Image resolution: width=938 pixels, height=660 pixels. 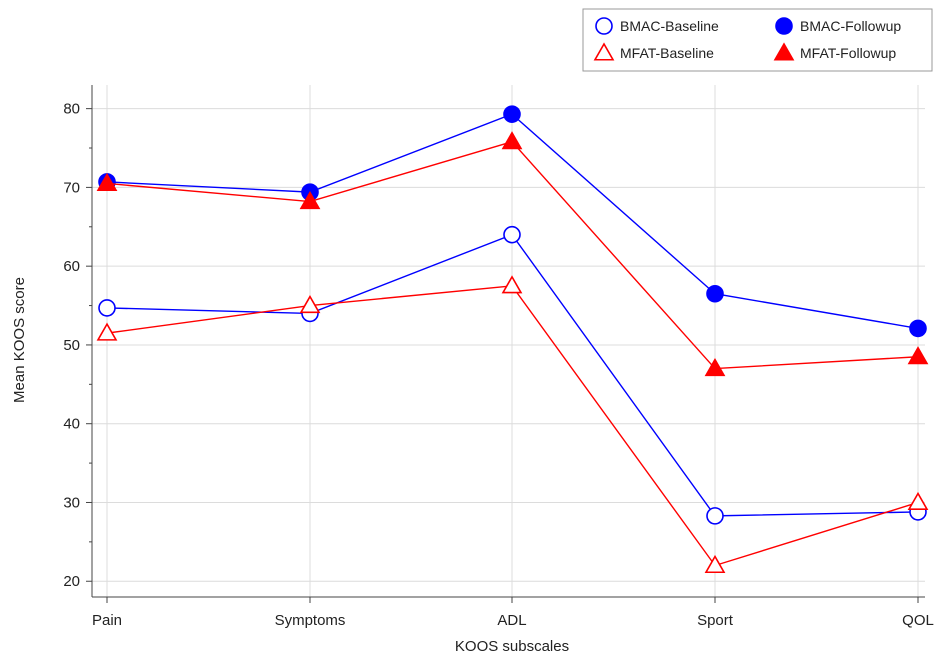 What do you see at coordinates (71, 187) in the screenshot?
I see `y-tick-label: 70` at bounding box center [71, 187].